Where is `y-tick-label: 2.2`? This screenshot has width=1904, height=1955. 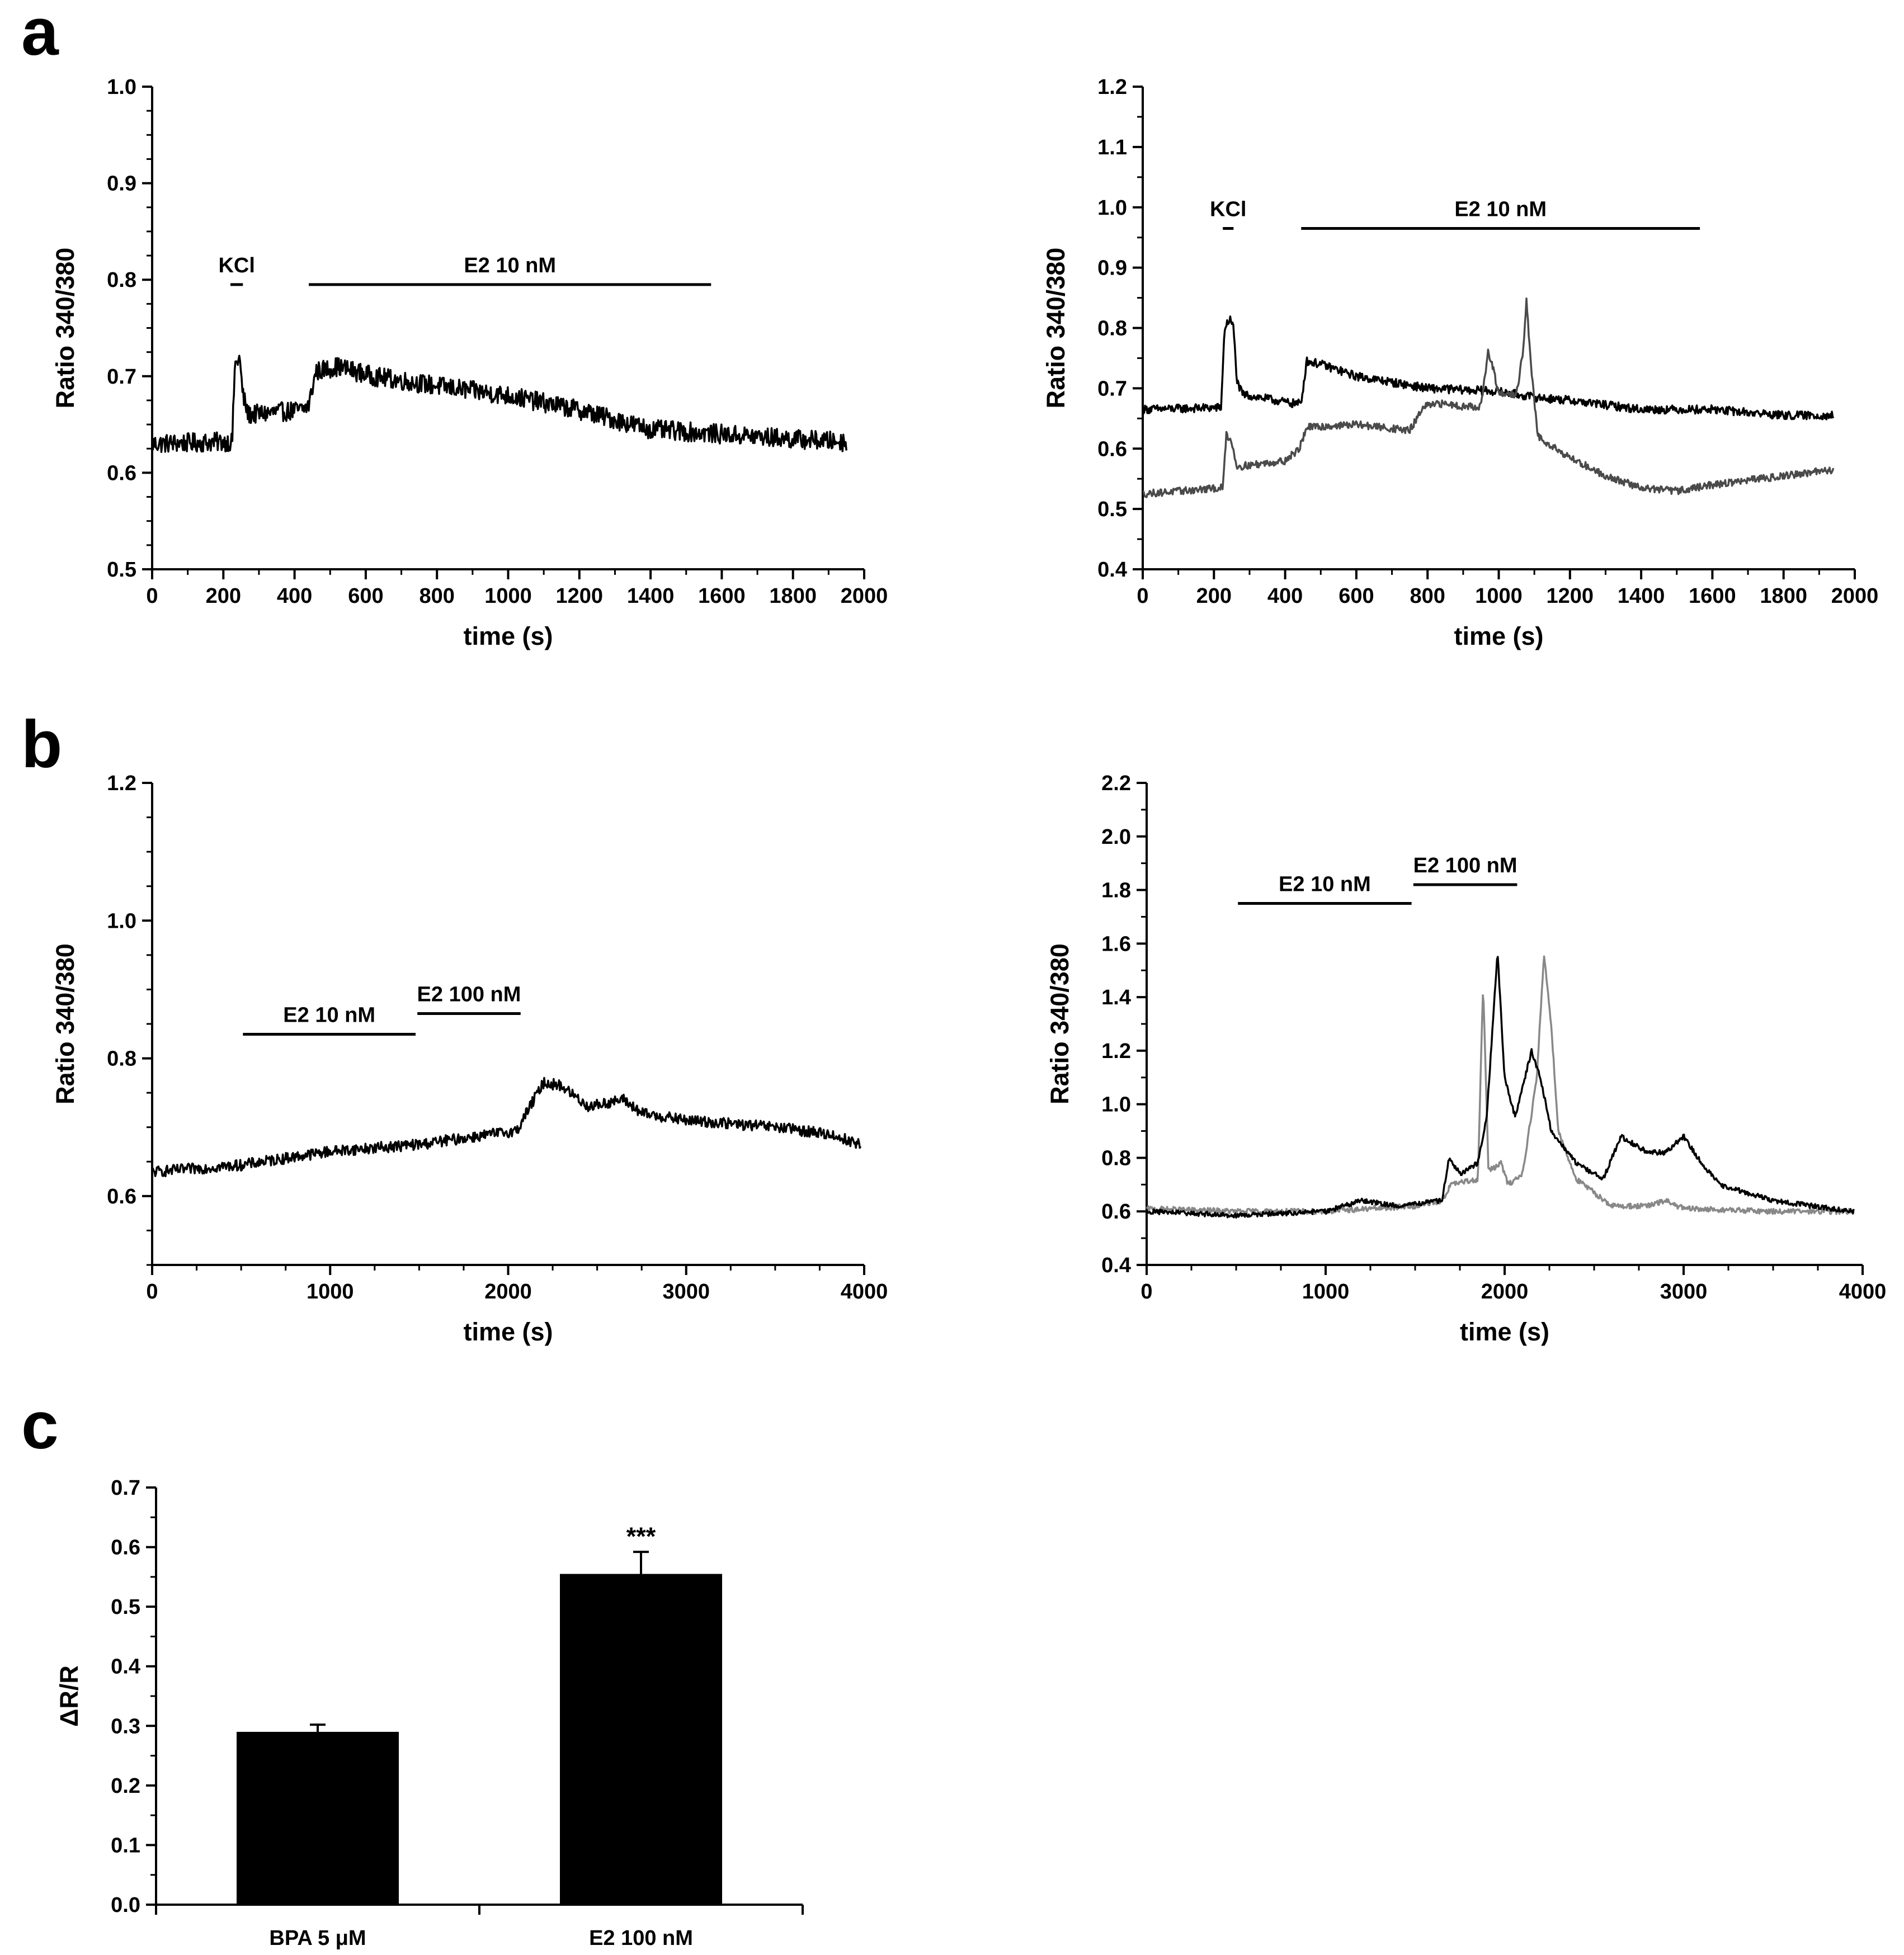
y-tick-label: 2.2 is located at coordinates (1116, 784).